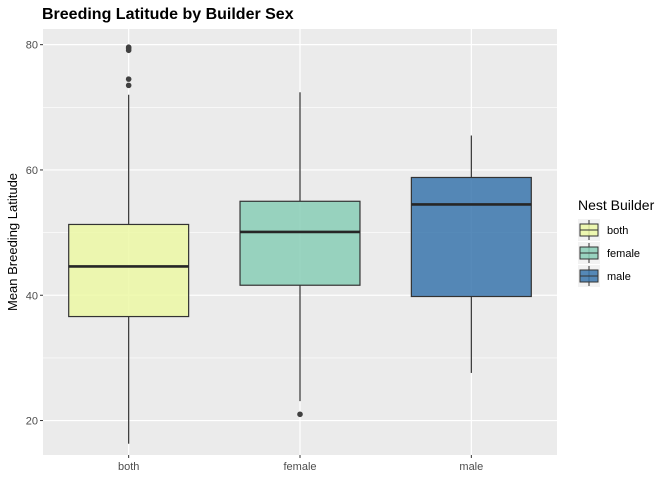 The height and width of the screenshot is (480, 672). Describe the element at coordinates (617, 231) in the screenshot. I see `legend-label: both` at that location.